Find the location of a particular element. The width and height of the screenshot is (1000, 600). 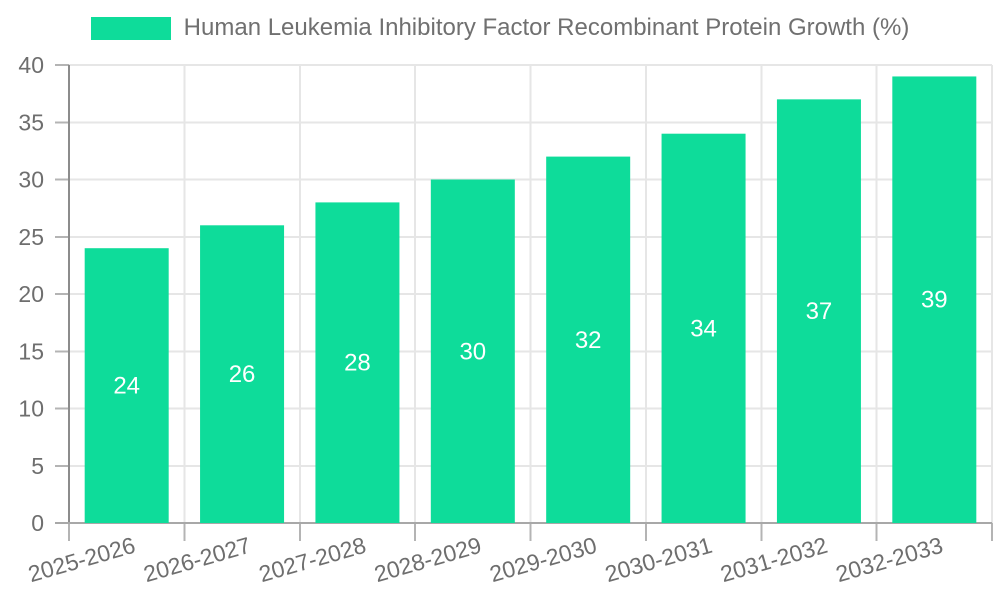

bar-value-label: 39 is located at coordinates (934, 300).